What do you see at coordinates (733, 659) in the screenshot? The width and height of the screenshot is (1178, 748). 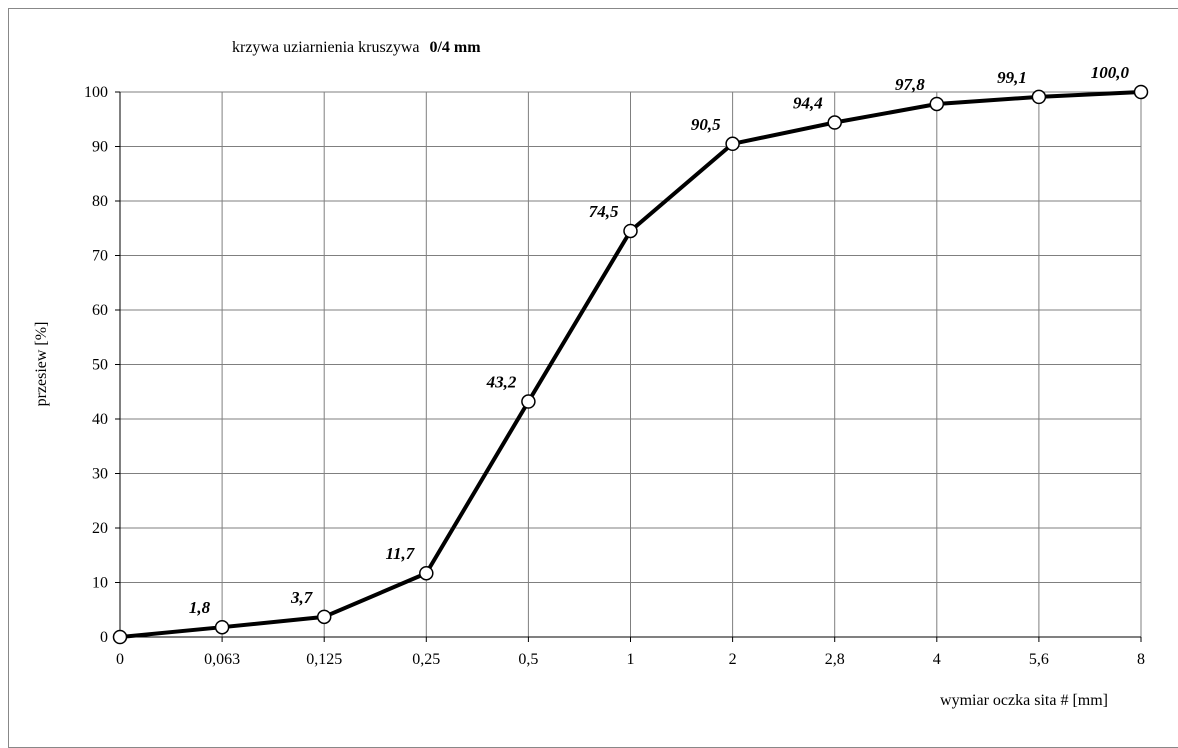 I see `x-tick-label: 2` at bounding box center [733, 659].